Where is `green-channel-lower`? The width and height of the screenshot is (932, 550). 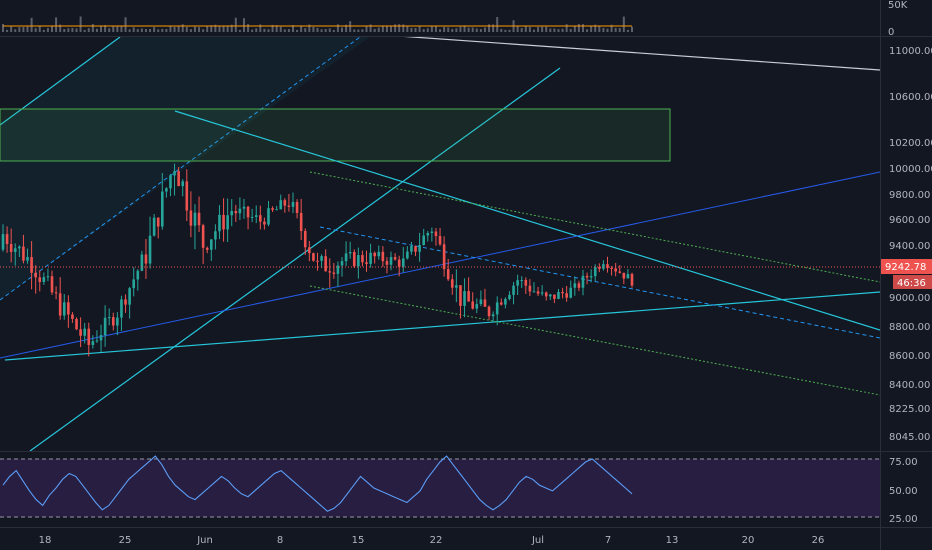
green-channel-lower is located at coordinates (594, 340).